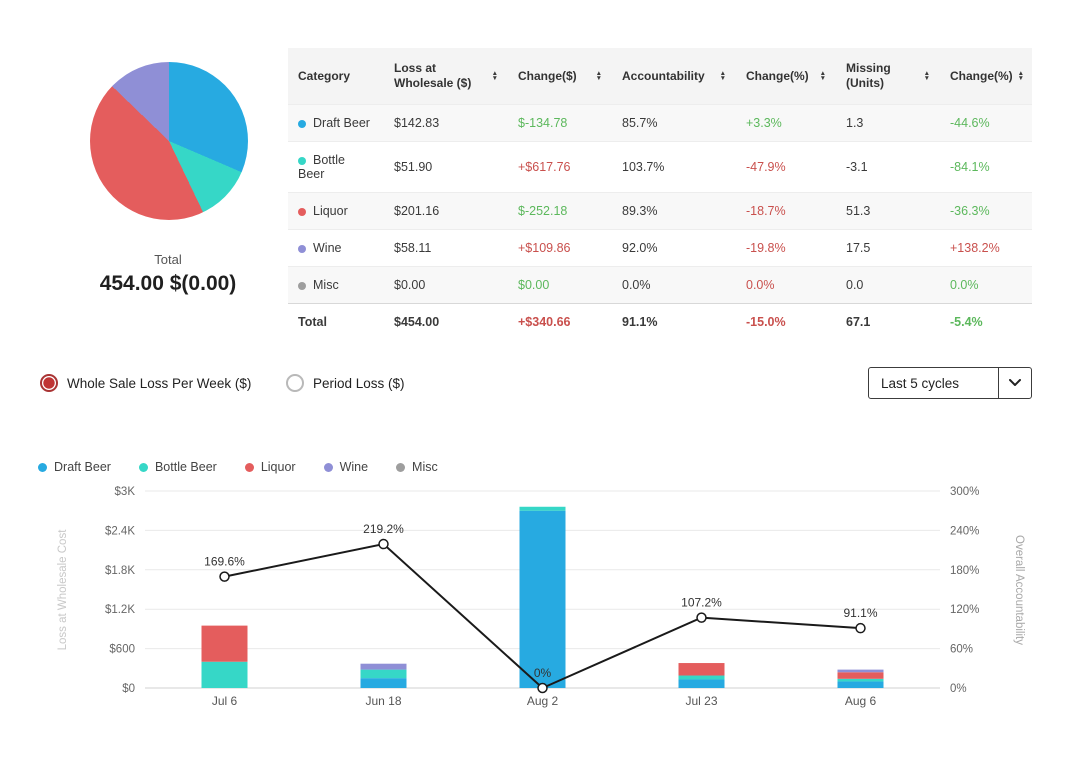  I want to click on combo-chart-legend: Draft Beer Bottle Beer Liquor Wine Misc, so click(238, 467).